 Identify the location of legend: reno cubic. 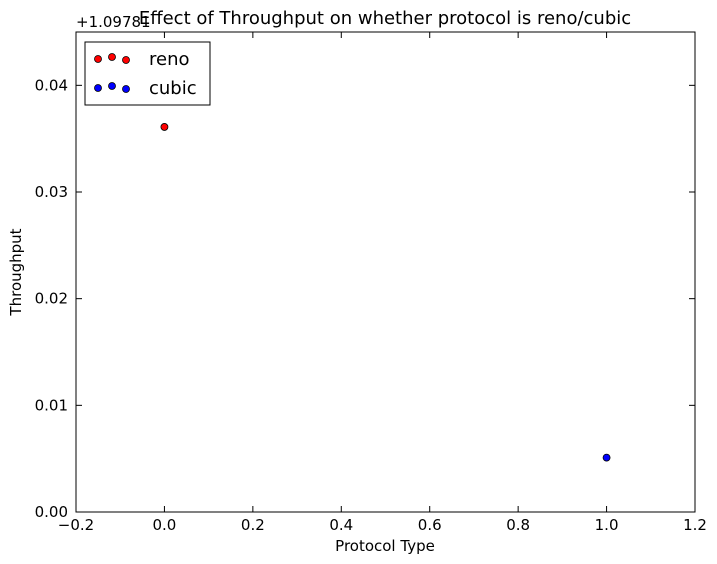
(147, 73).